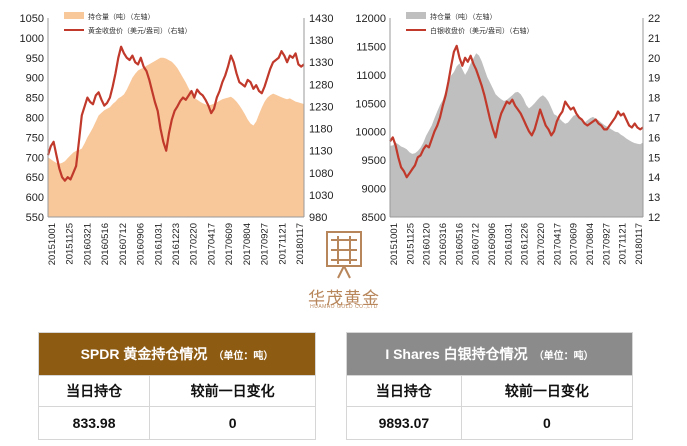 The width and height of the screenshot is (687, 446). What do you see at coordinates (94, 423) in the screenshot?
I see `gold-holding-value: 833.98` at bounding box center [94, 423].